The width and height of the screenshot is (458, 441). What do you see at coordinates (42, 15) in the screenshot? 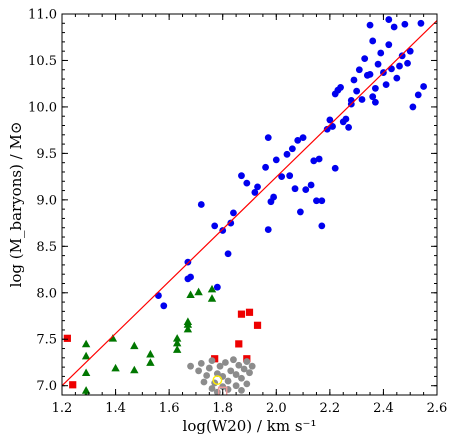
I see `y-tick-label: 11.0` at bounding box center [42, 15].